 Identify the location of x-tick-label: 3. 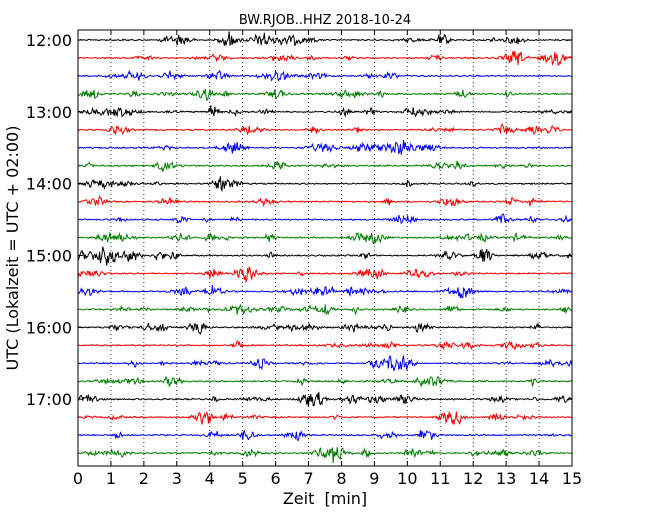
(177, 478).